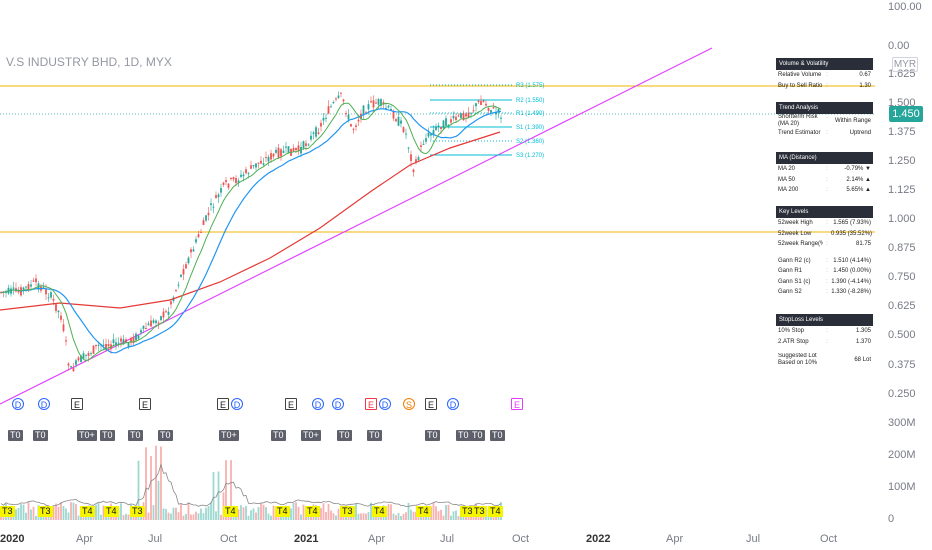  I want to click on currency-badge: MYR, so click(905, 64).